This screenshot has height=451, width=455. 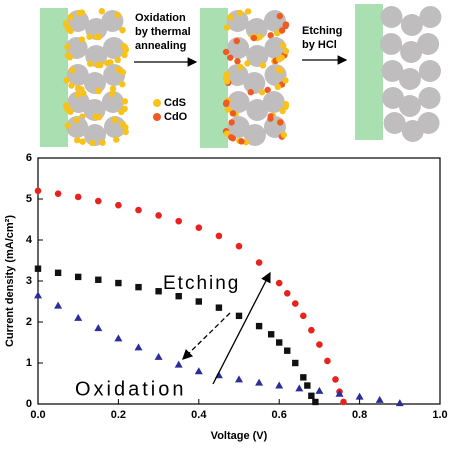 What do you see at coordinates (131, 389) in the screenshot?
I see `annotation: Oxidation` at bounding box center [131, 389].